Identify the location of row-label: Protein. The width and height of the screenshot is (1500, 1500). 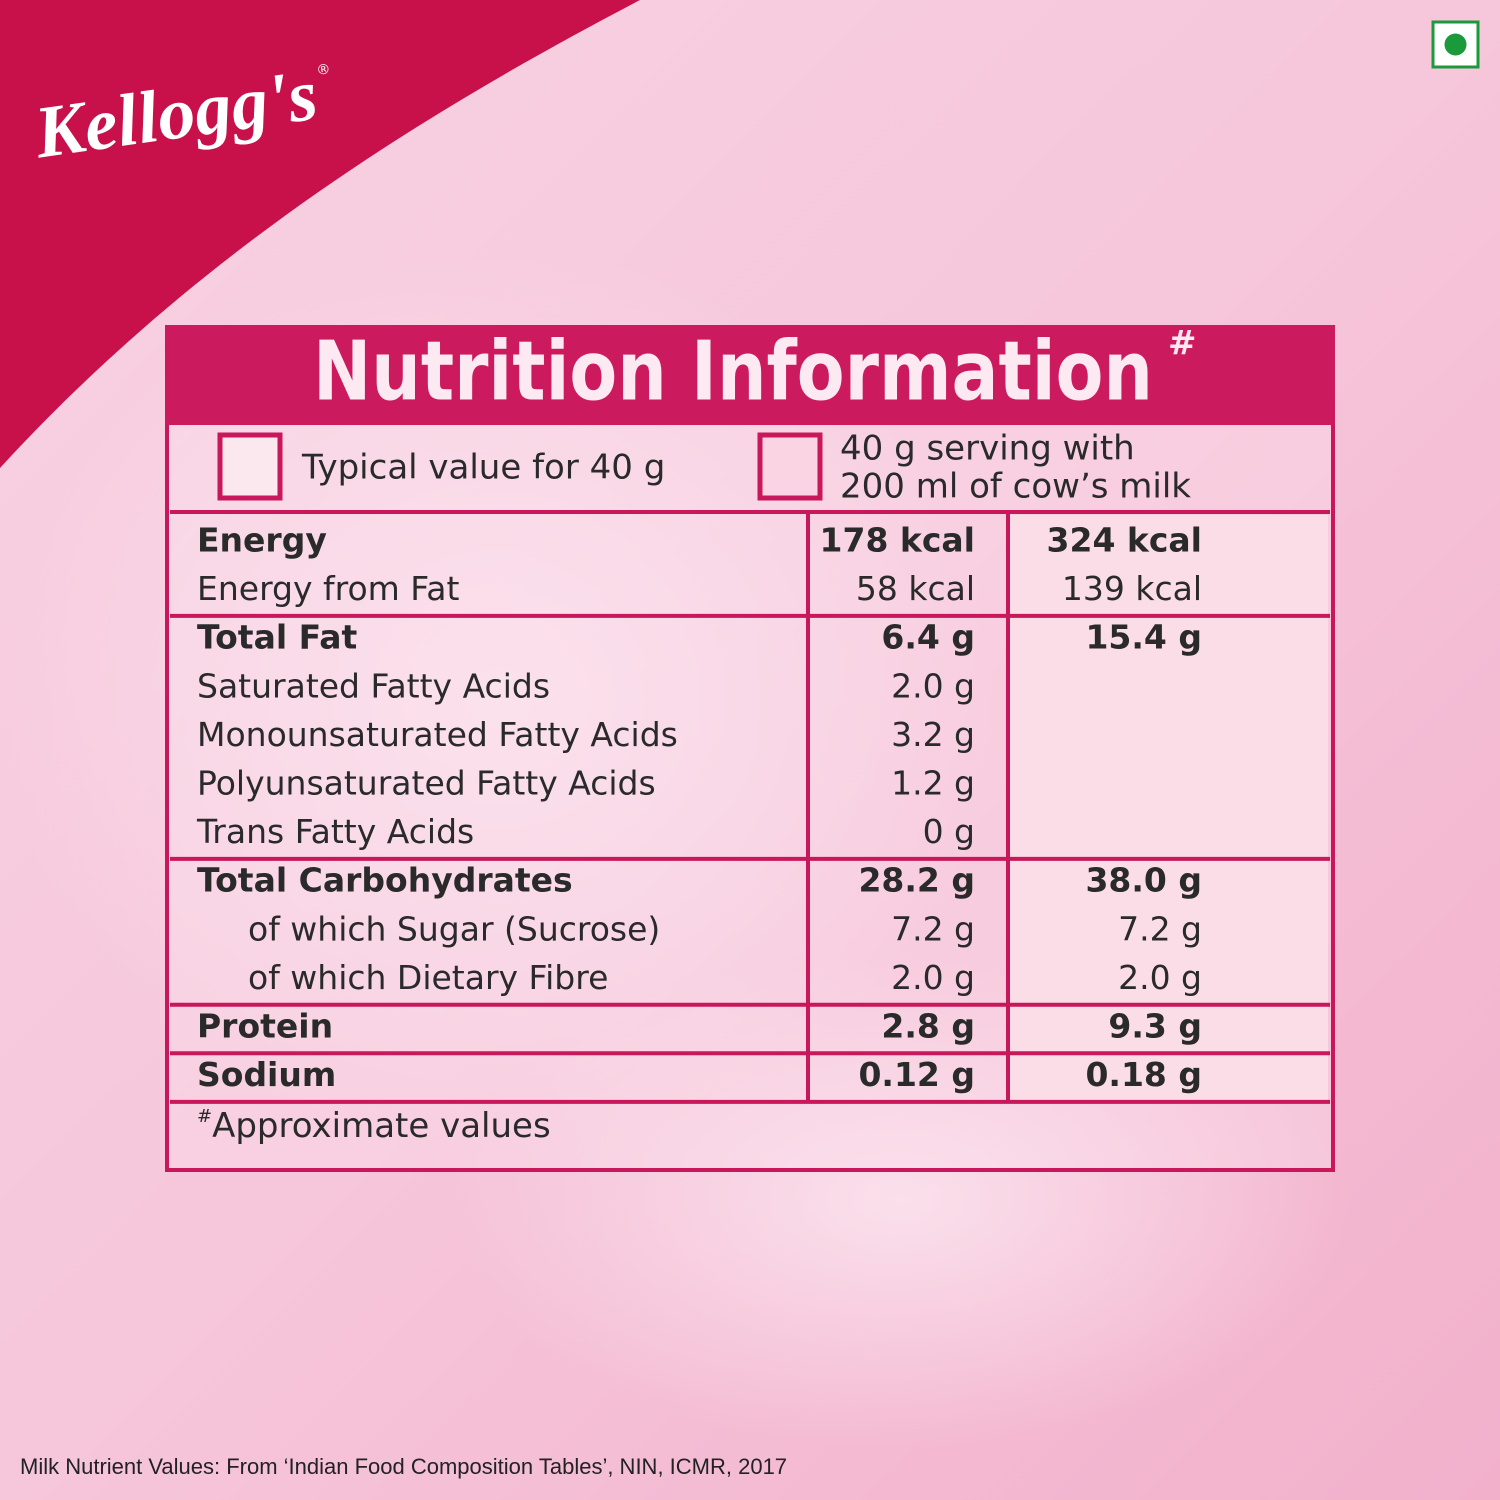
(265, 1026).